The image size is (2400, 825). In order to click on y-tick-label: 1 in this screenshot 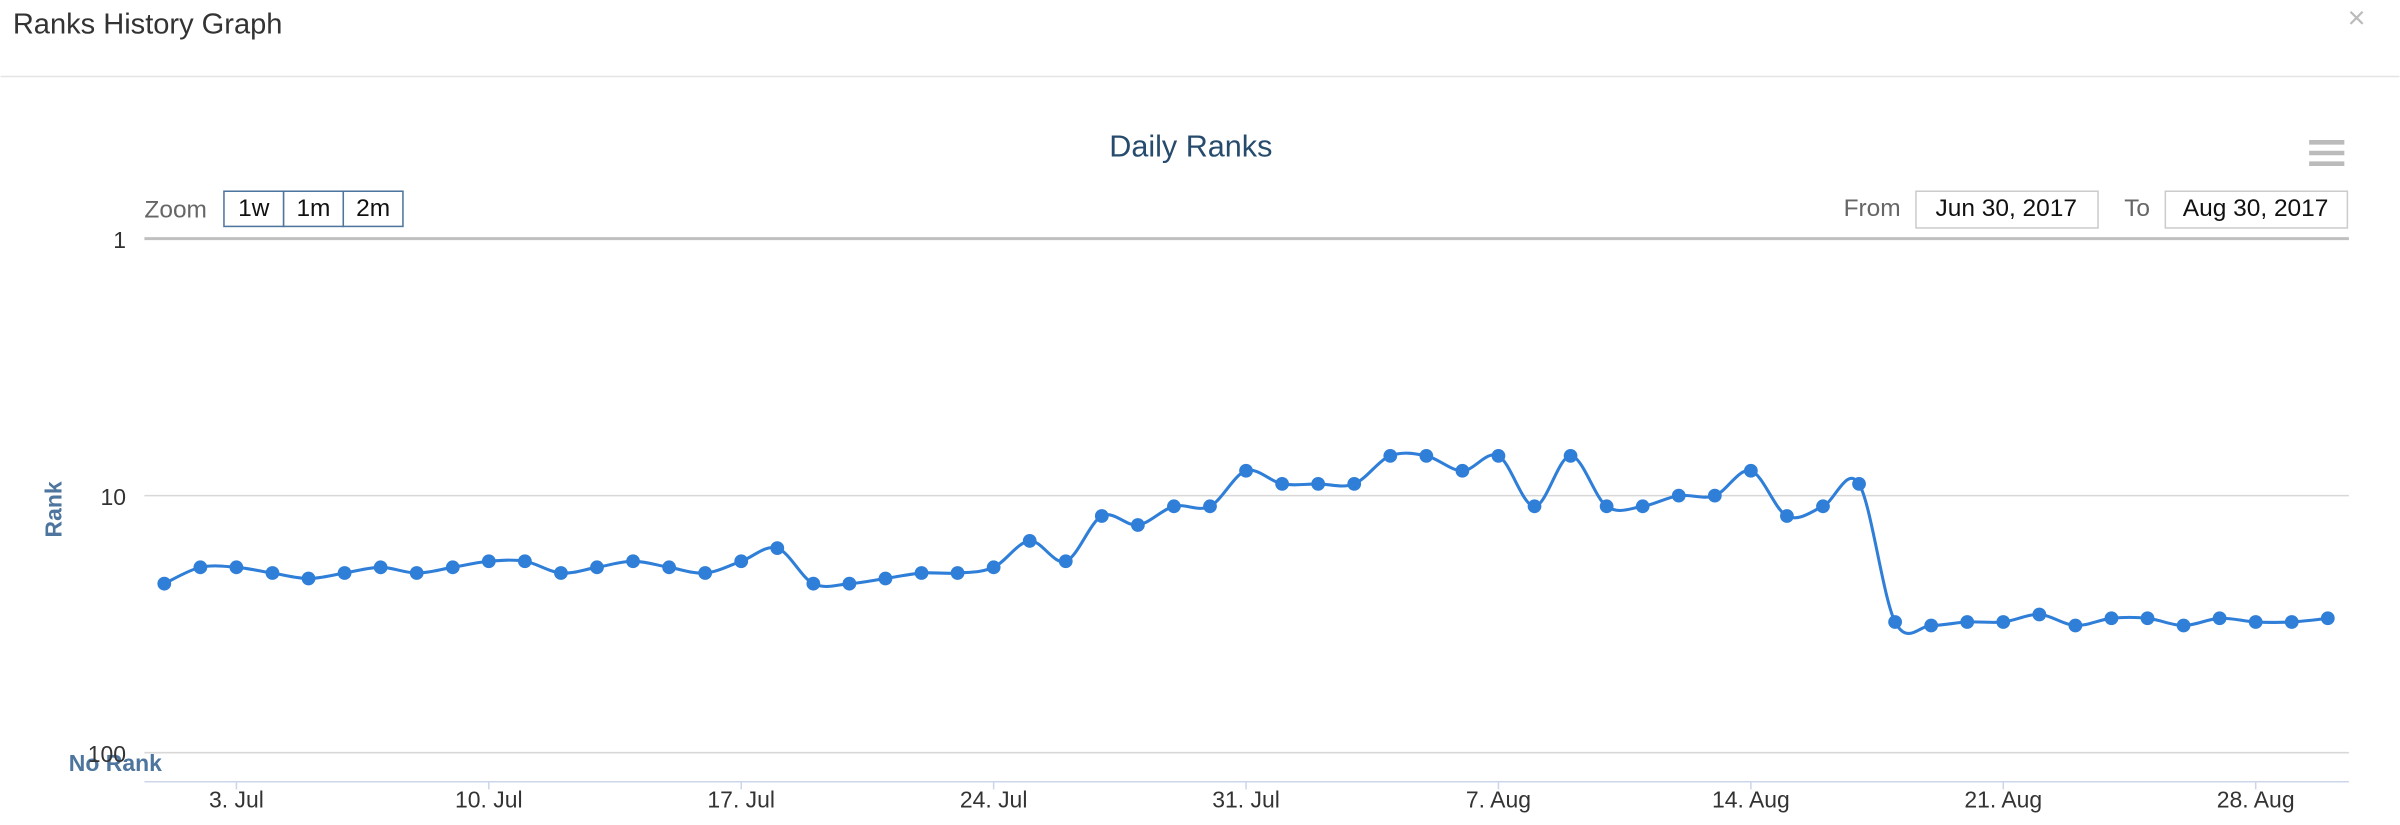, I will do `click(119, 240)`.